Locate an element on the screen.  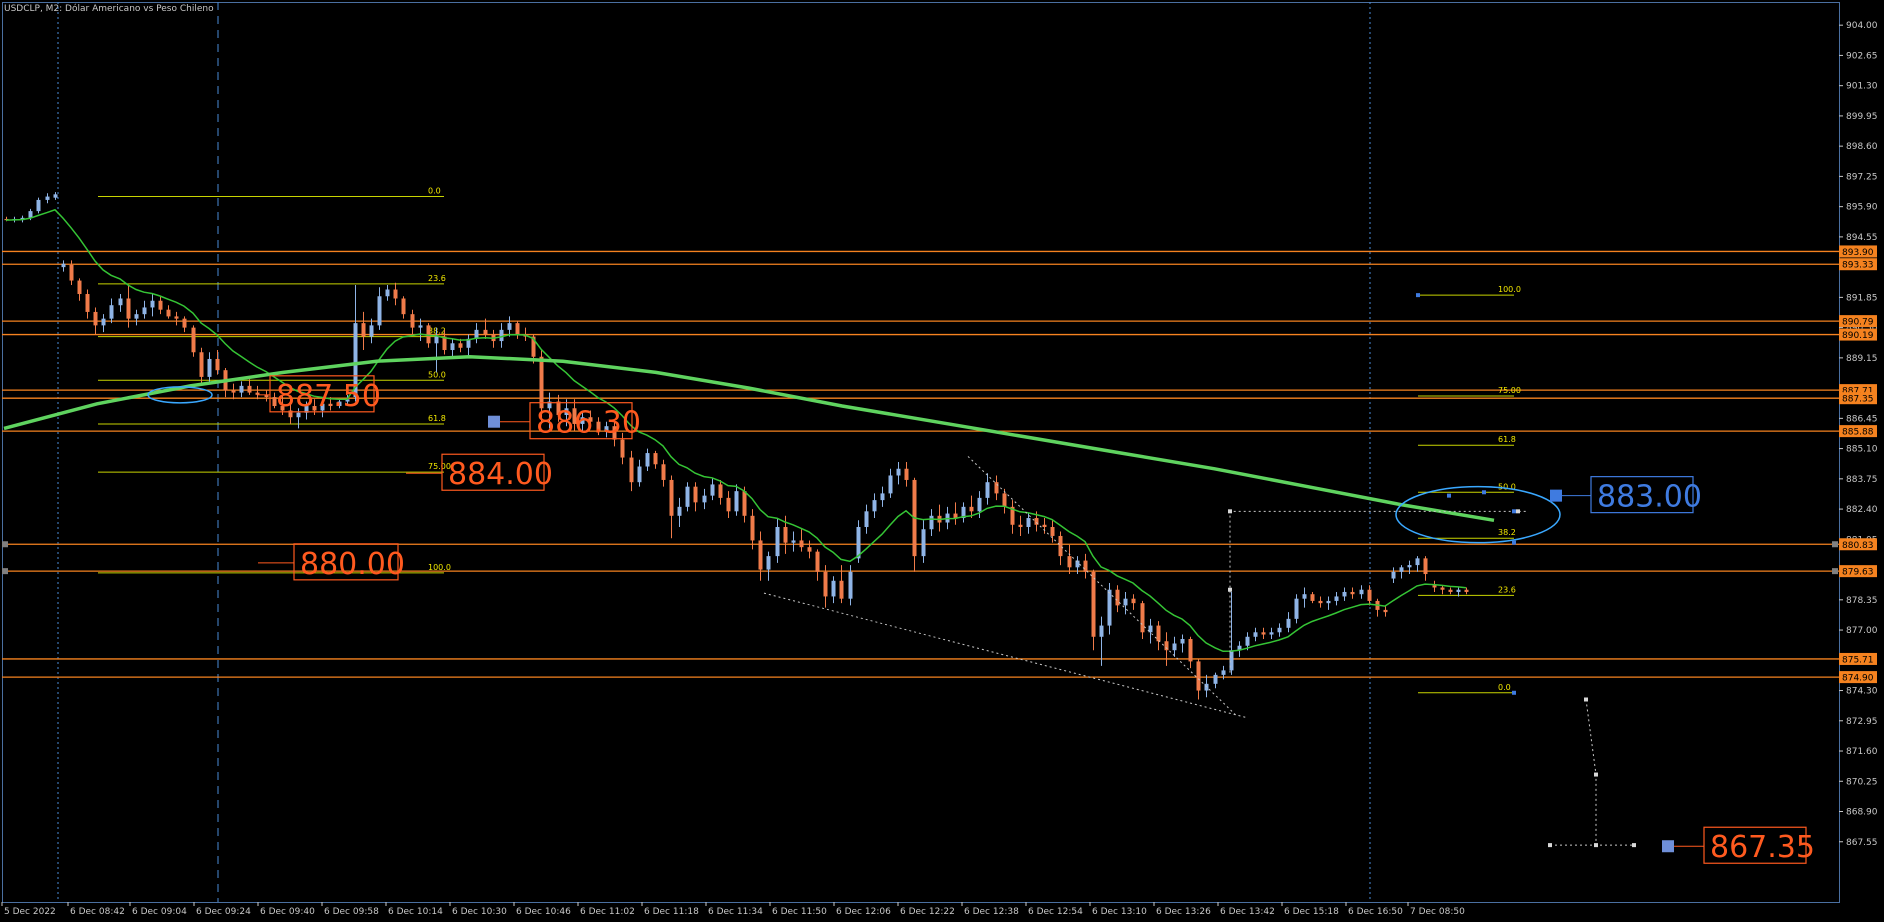
level-price-tag is located at coordinates (1858, 251).